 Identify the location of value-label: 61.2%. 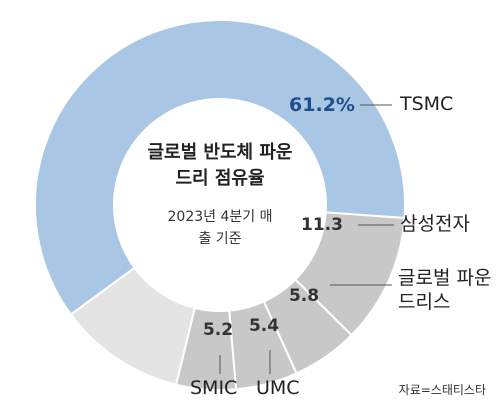
(322, 105).